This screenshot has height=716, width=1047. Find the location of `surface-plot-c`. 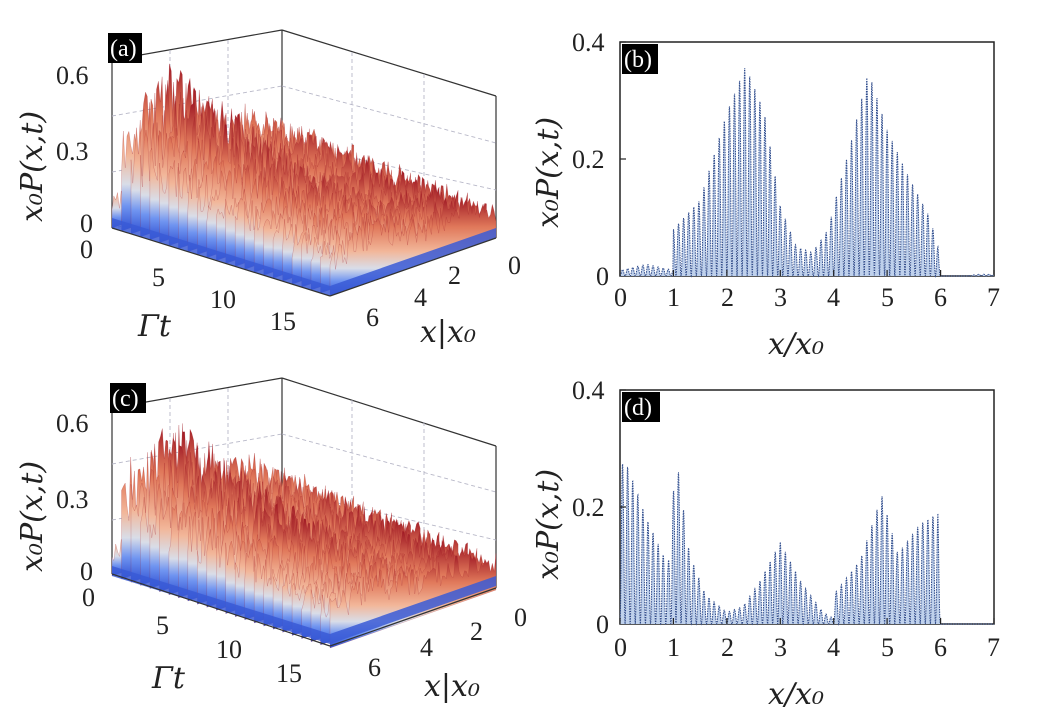

surface-plot-c is located at coordinates (304, 536).